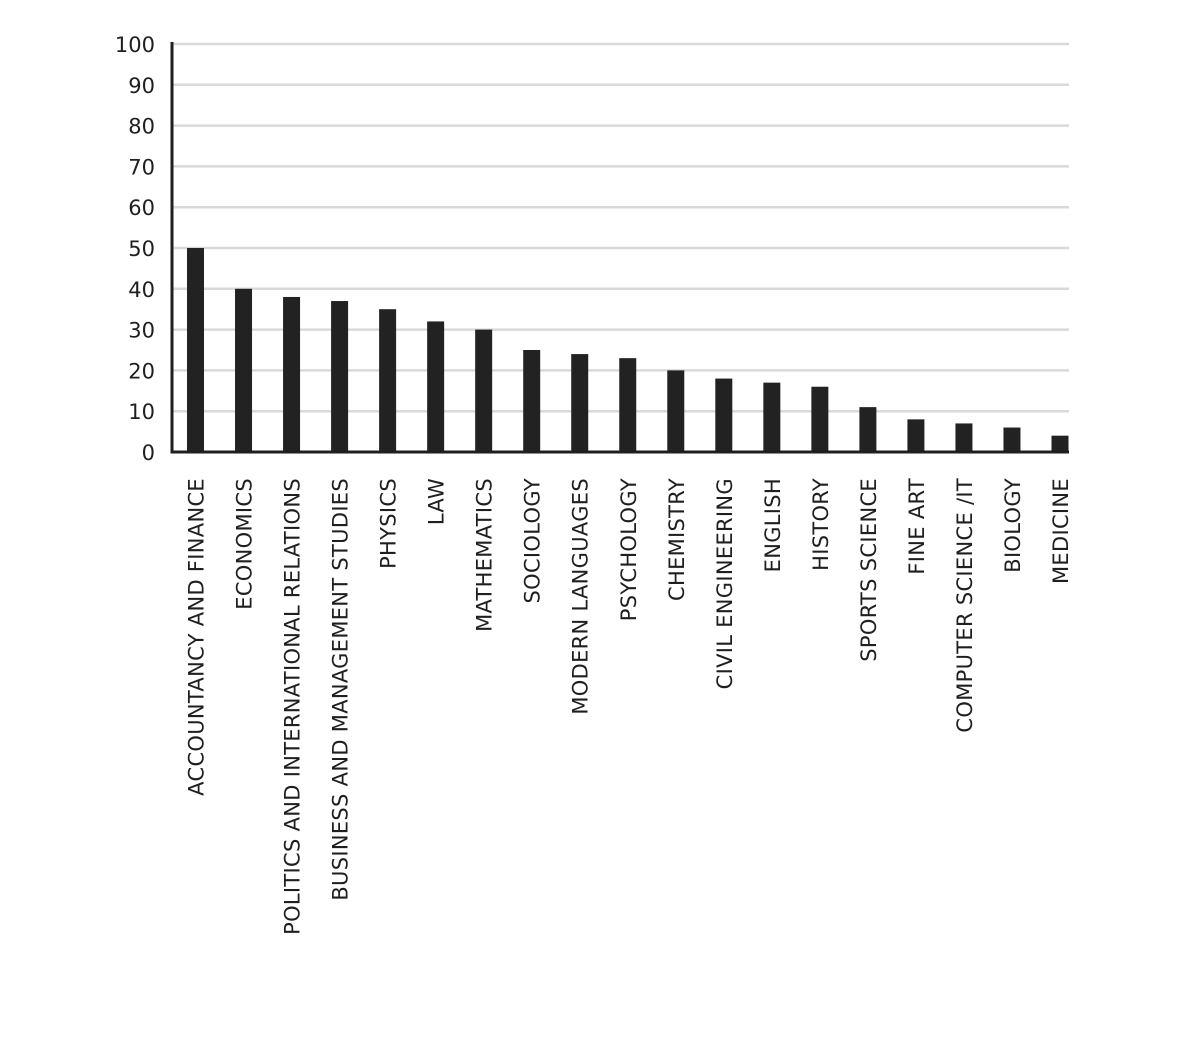 The height and width of the screenshot is (1040, 1188). I want to click on x-tick-label: MODERN LANGUAGES, so click(581, 596).